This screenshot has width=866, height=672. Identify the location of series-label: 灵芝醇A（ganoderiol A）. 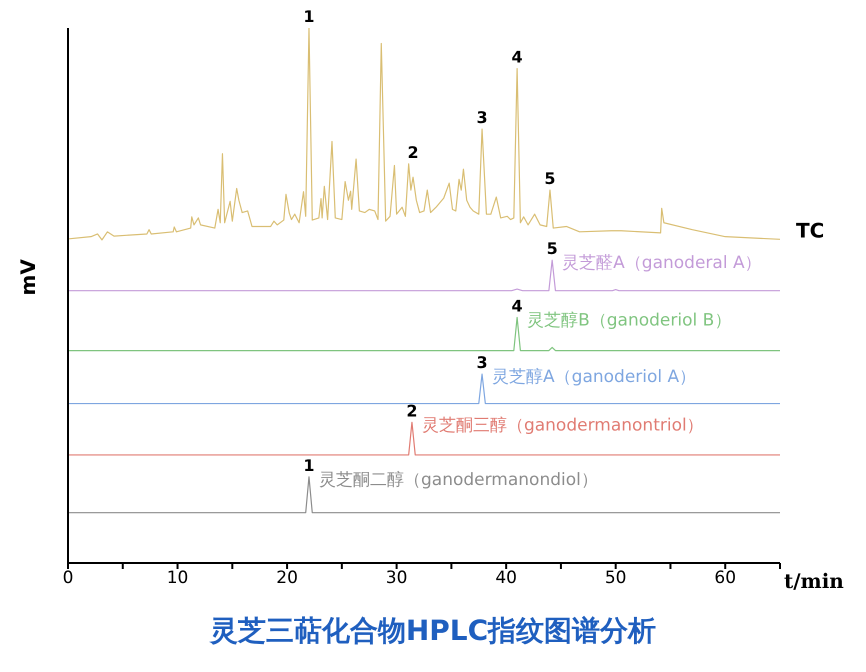
(594, 377).